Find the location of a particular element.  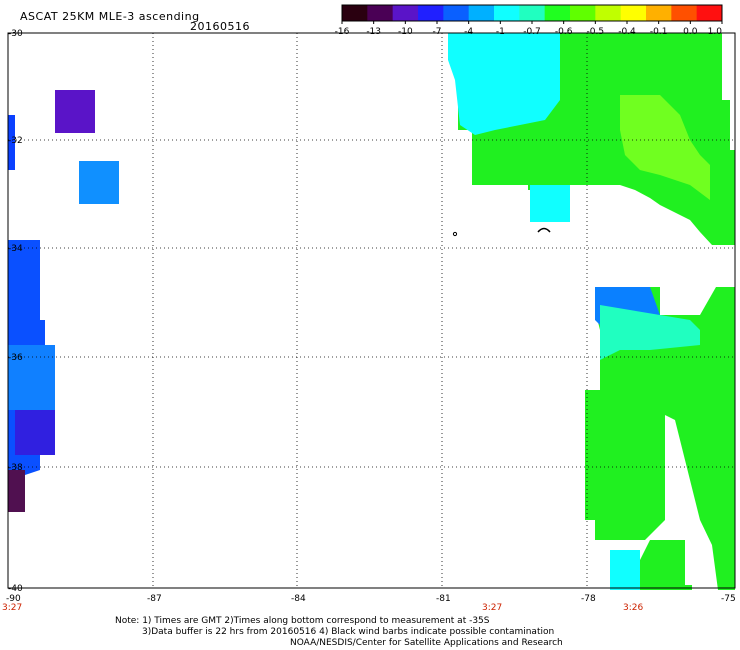

product-title: ASCAT 25KM MLE-3 ascending is located at coordinates (110, 16).